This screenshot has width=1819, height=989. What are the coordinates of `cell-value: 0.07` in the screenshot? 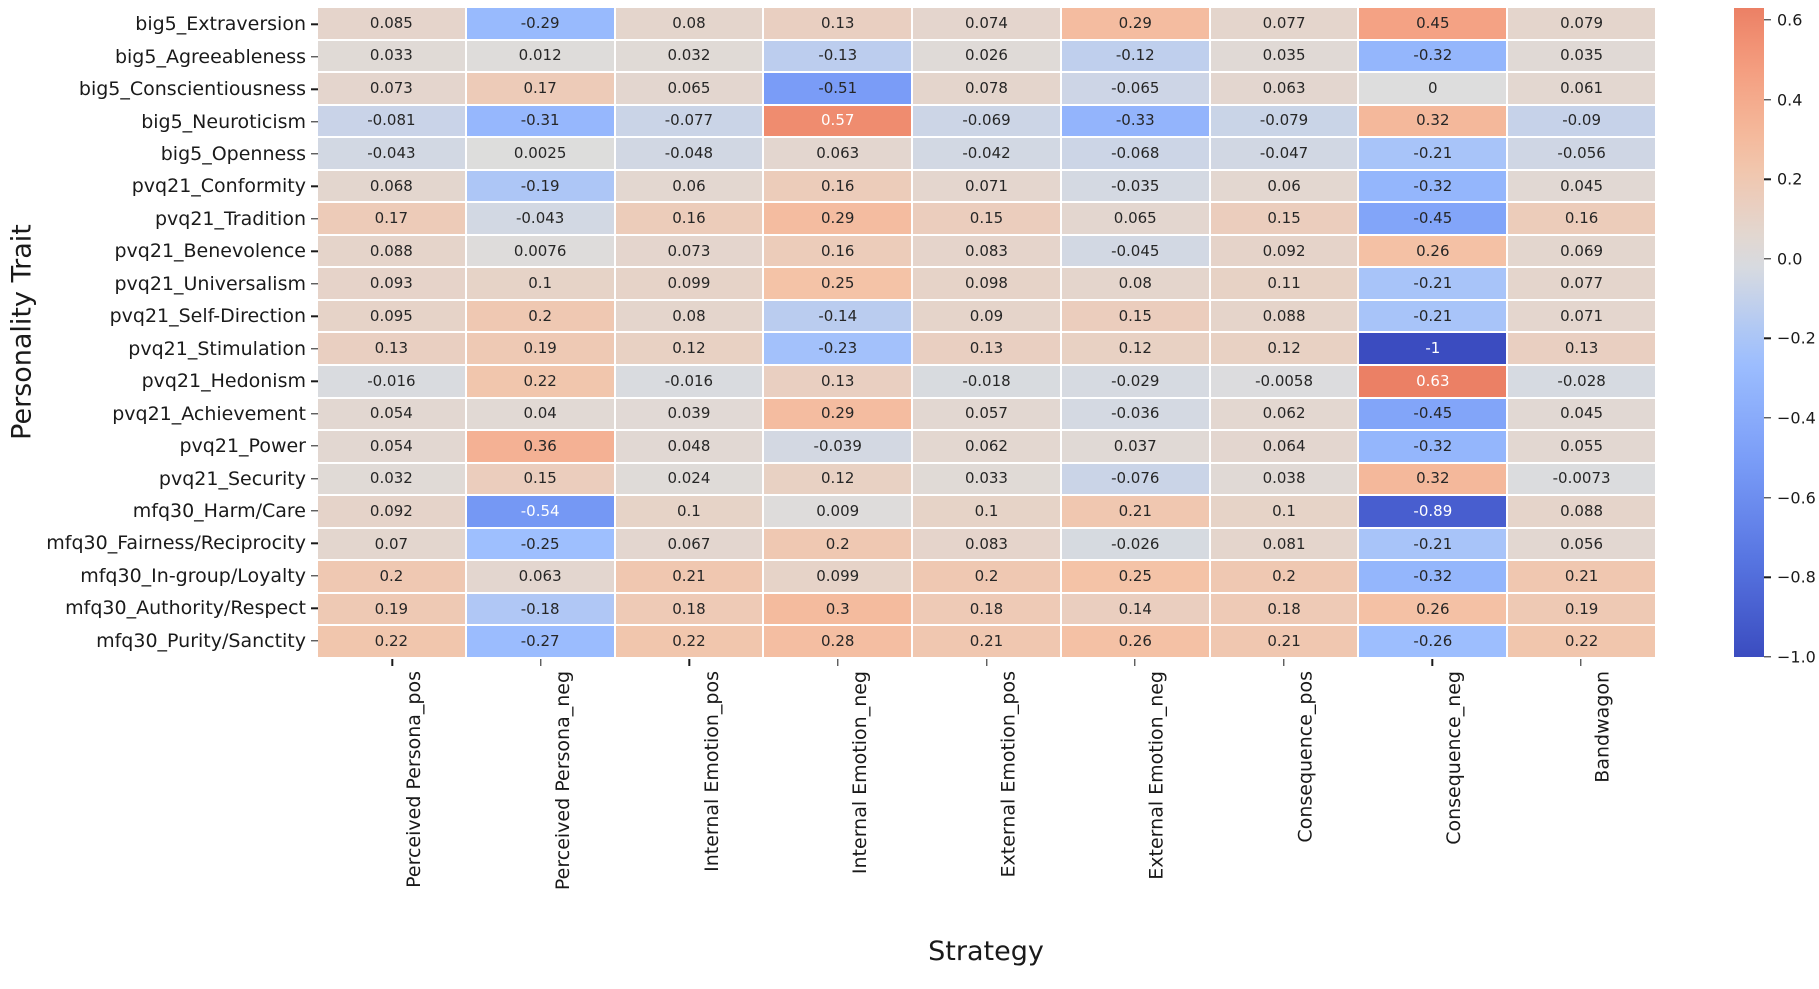 It's located at (391, 543).